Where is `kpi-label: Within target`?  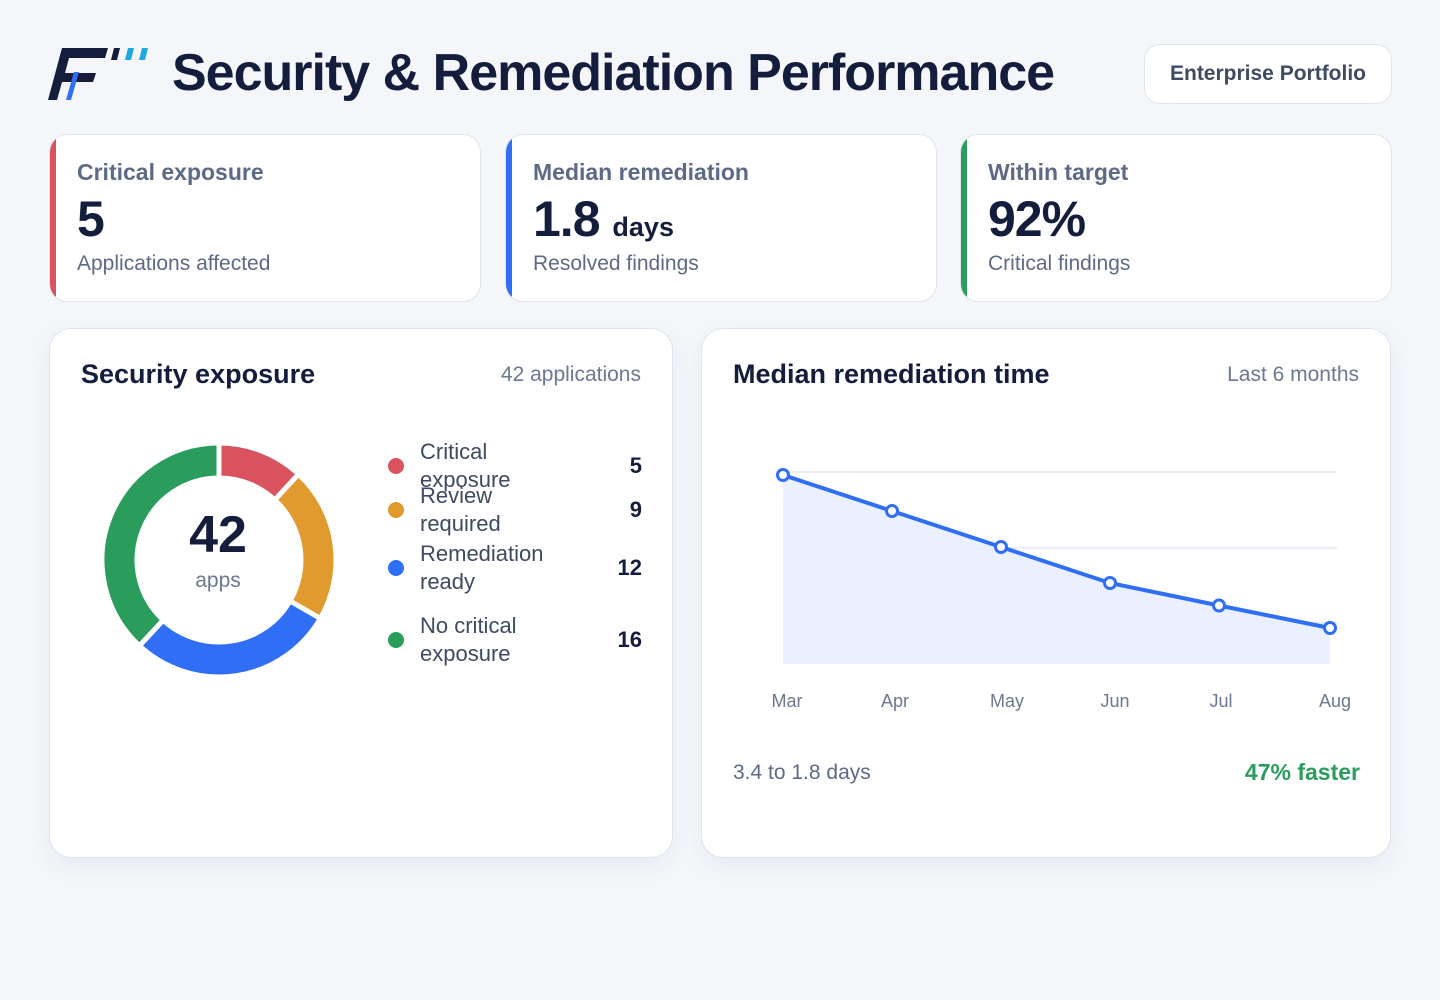 kpi-label: Within target is located at coordinates (1058, 172).